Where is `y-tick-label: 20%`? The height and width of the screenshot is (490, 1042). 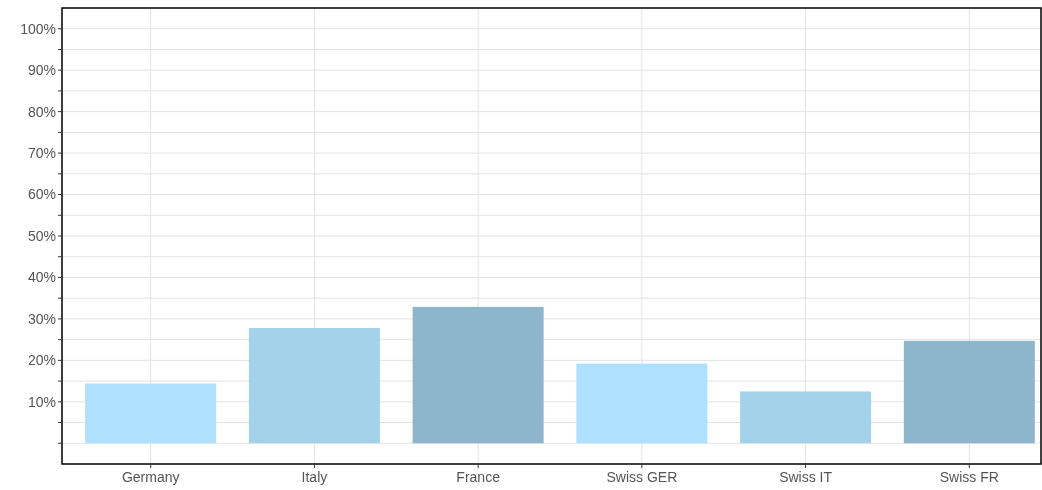 y-tick-label: 20% is located at coordinates (41, 360).